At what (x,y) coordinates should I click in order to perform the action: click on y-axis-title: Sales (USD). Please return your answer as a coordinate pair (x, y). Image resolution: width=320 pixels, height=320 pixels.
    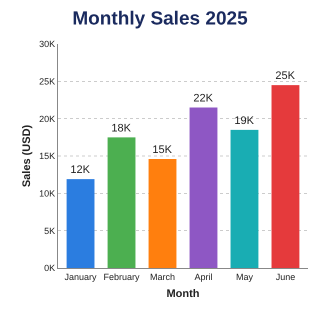
    Looking at the image, I should click on (26, 156).